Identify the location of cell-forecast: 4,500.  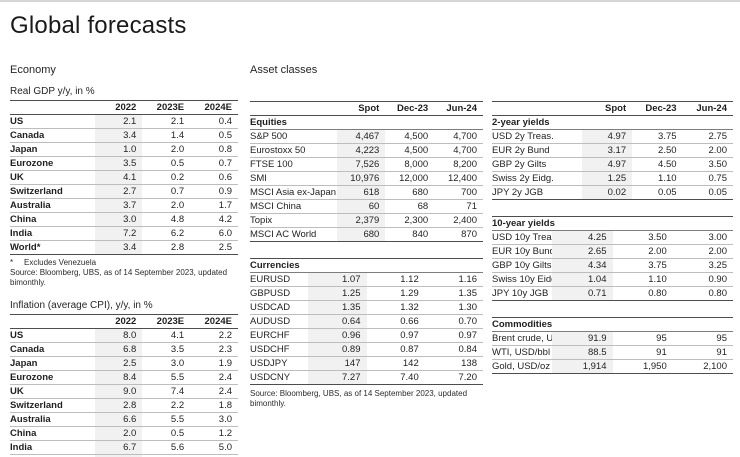
(410, 136).